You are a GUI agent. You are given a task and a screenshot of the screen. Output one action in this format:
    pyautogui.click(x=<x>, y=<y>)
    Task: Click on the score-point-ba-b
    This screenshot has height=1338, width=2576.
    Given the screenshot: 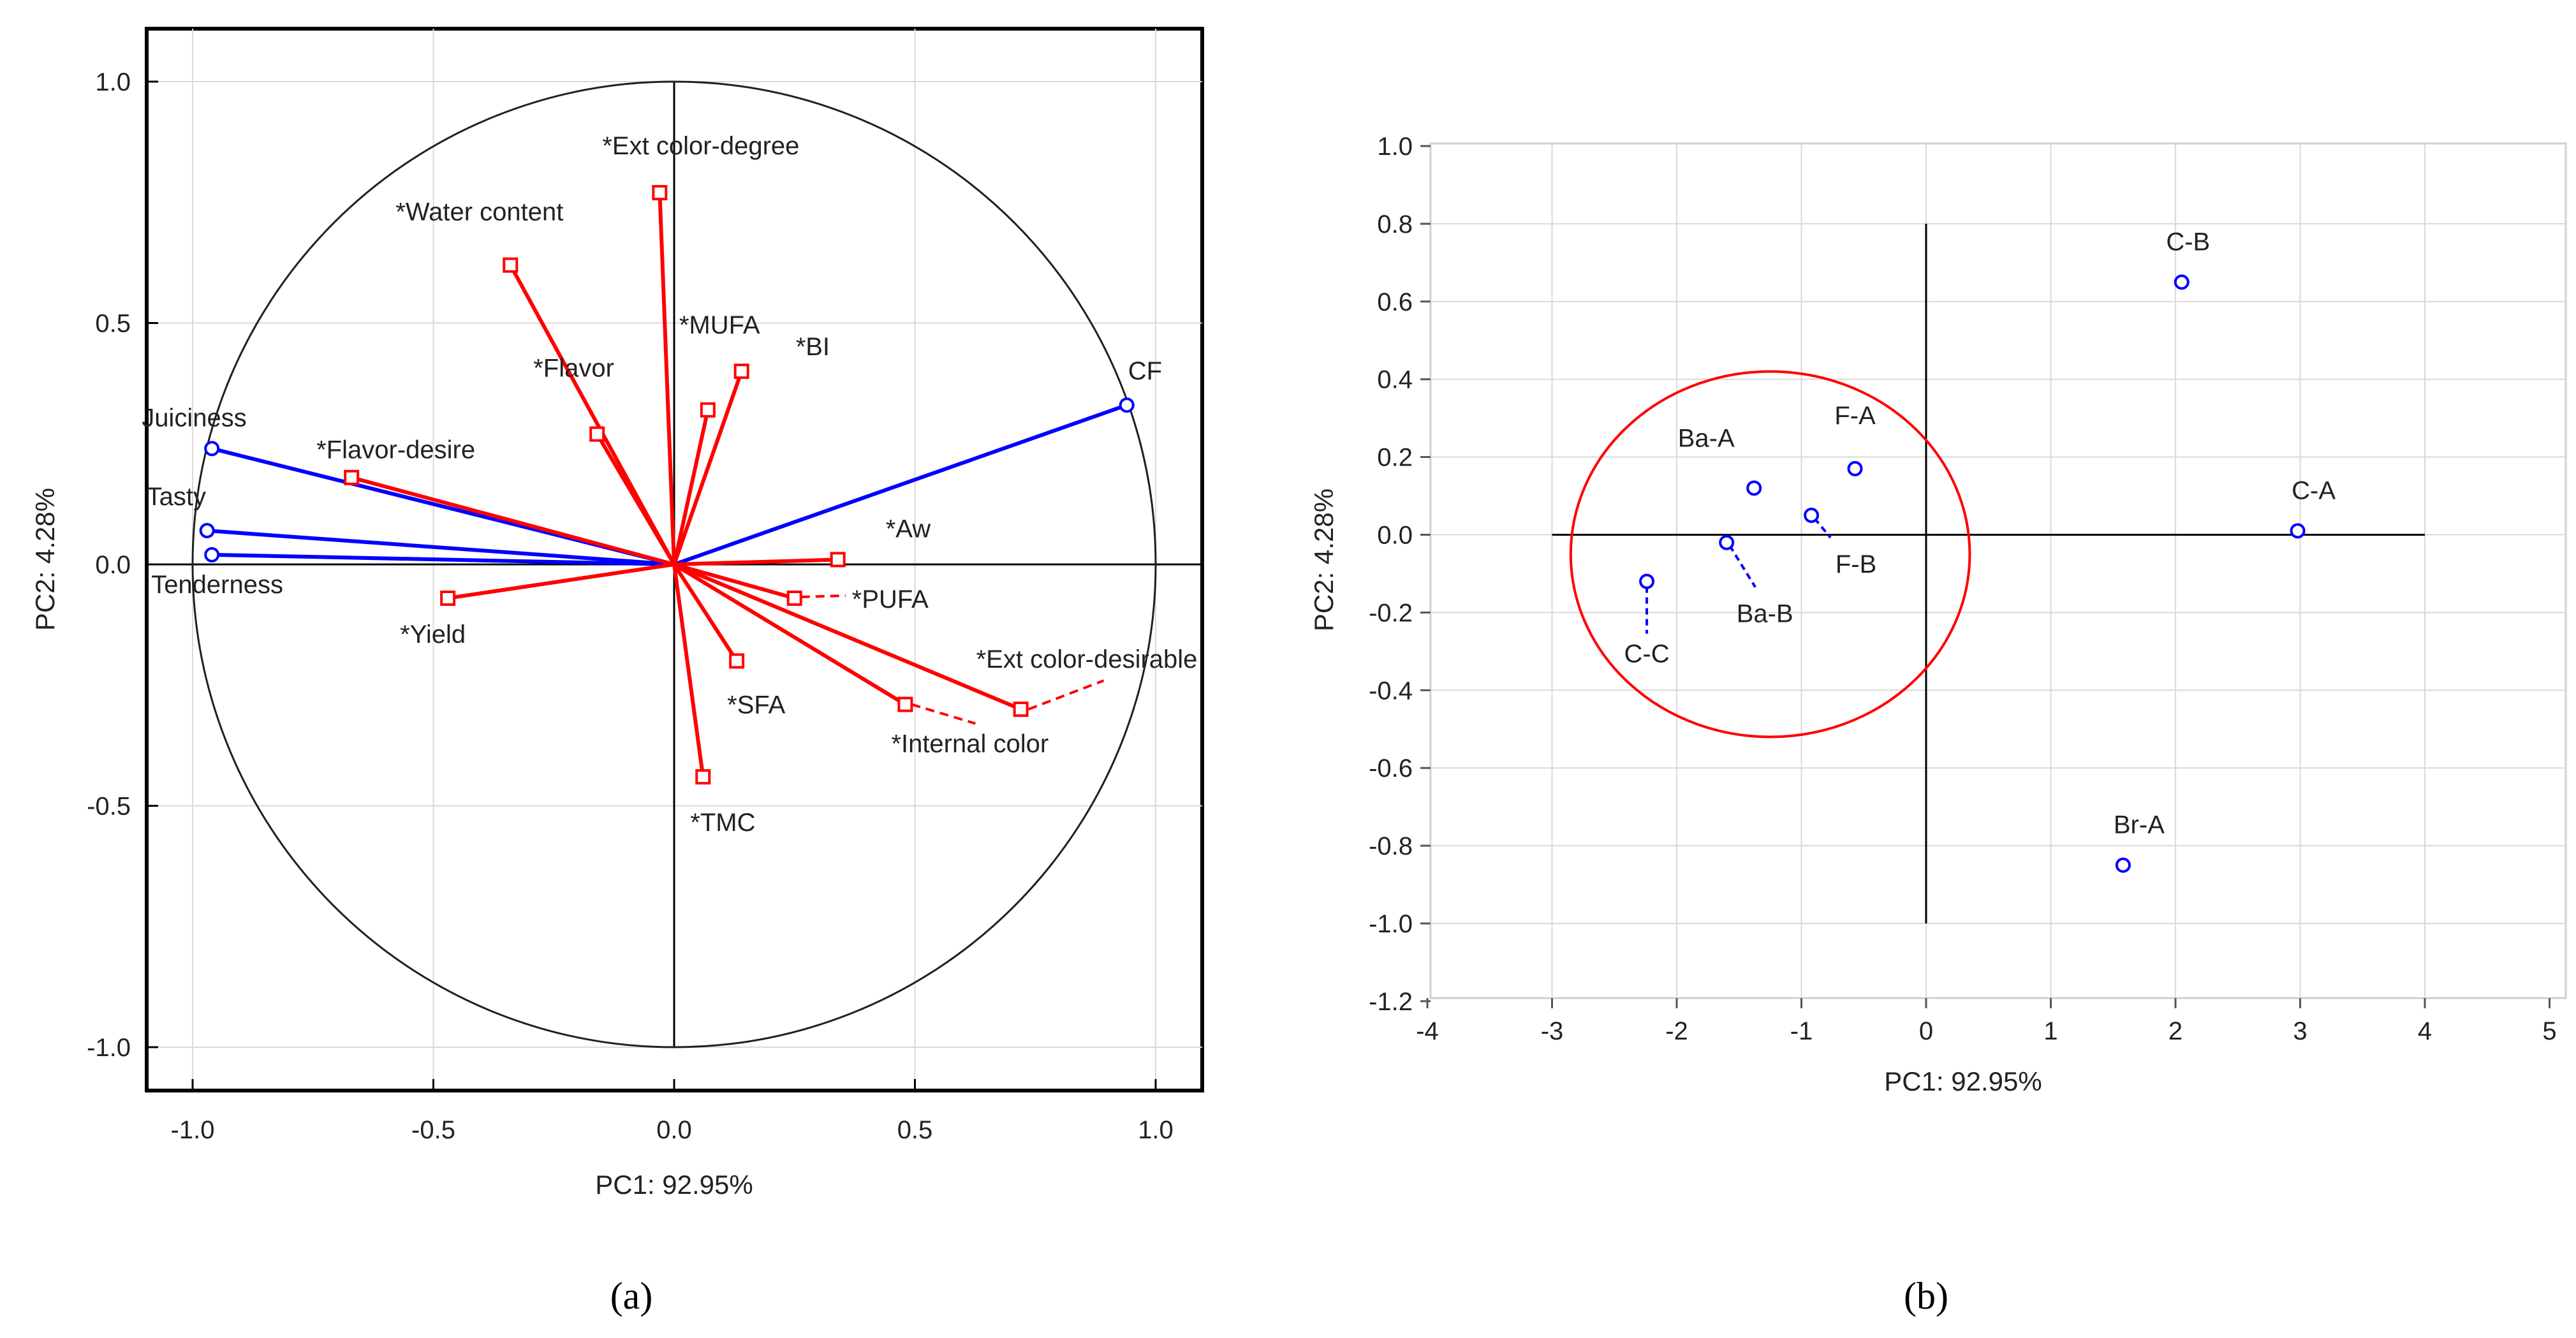 What is the action you would take?
    pyautogui.click(x=1727, y=542)
    